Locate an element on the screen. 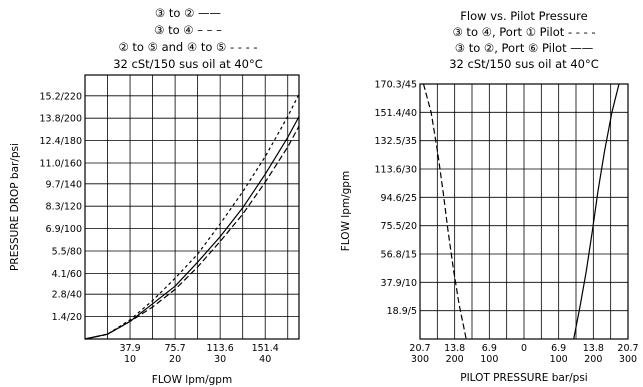  x-axis-label: FLOW lpm/gpm is located at coordinates (192, 380).